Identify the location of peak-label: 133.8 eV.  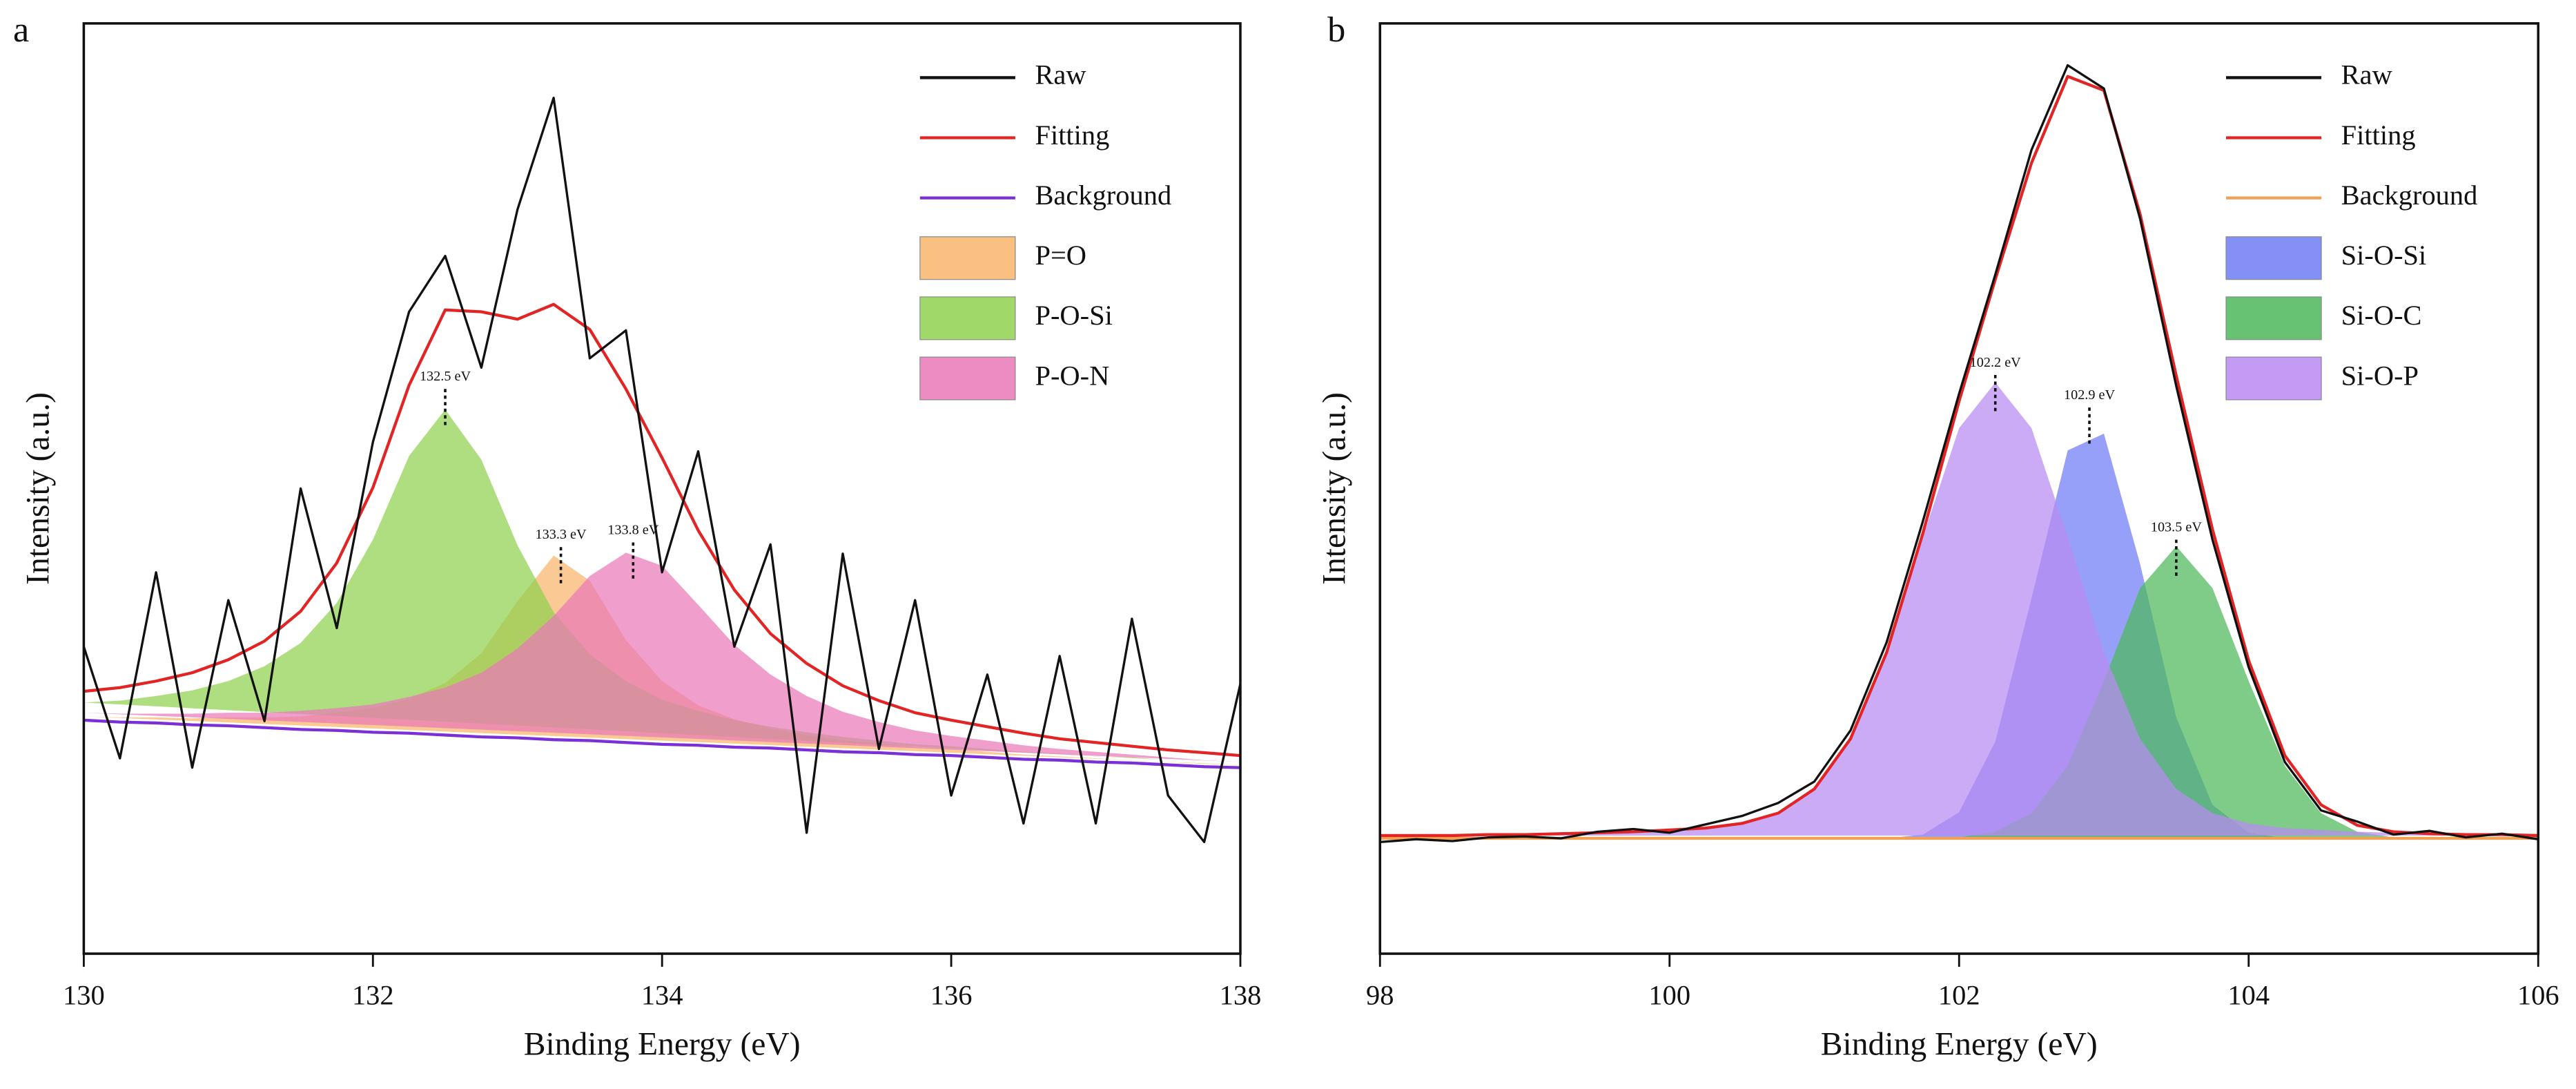
(633, 529).